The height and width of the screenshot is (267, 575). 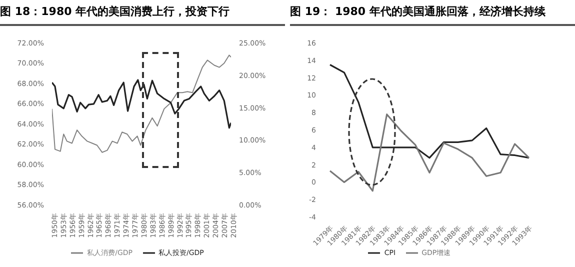 What do you see at coordinates (142, 13) in the screenshot?
I see `chart-title: 图 18：1980 年代的美国消费上行，投资下行` at bounding box center [142, 13].